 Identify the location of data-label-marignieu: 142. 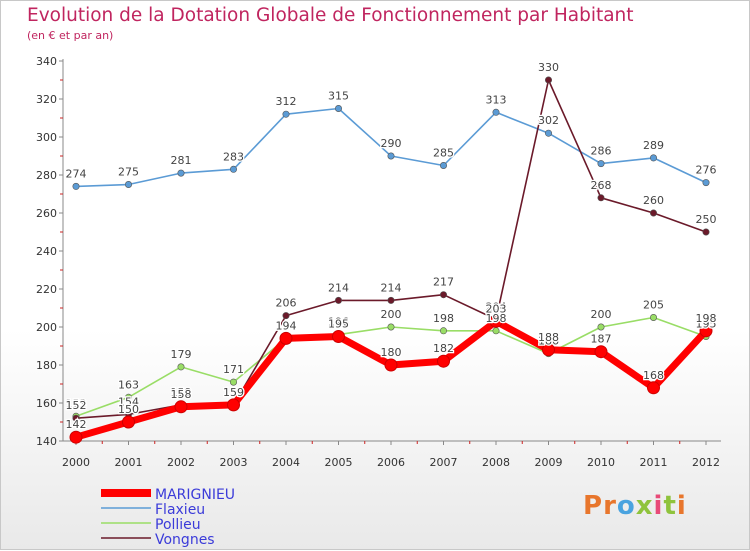
(76, 424).